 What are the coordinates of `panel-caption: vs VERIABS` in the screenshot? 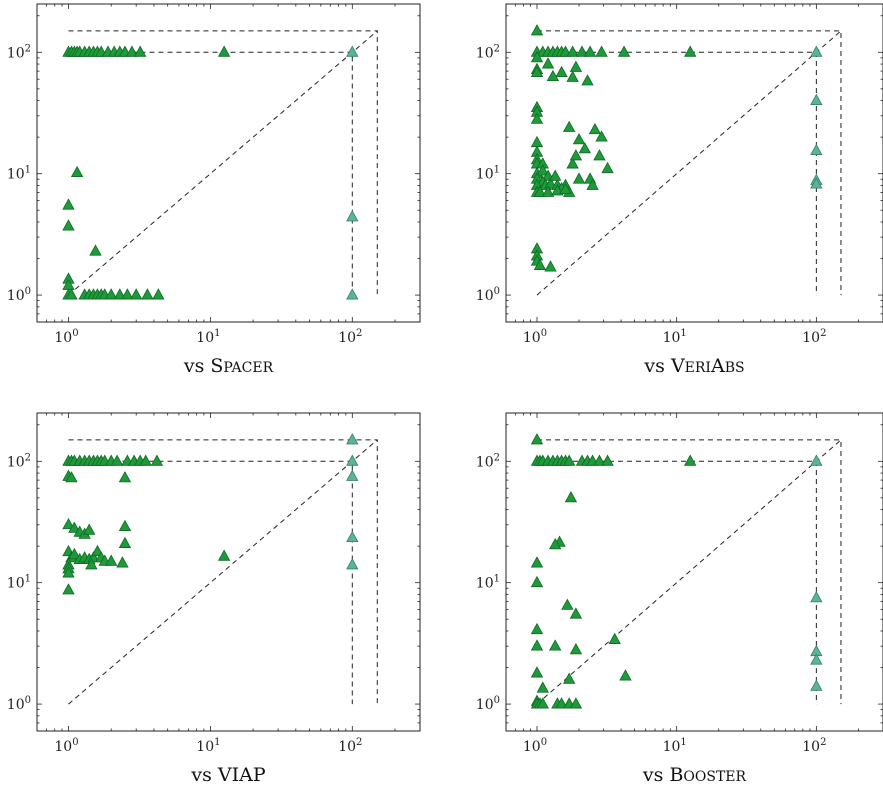 It's located at (693, 366).